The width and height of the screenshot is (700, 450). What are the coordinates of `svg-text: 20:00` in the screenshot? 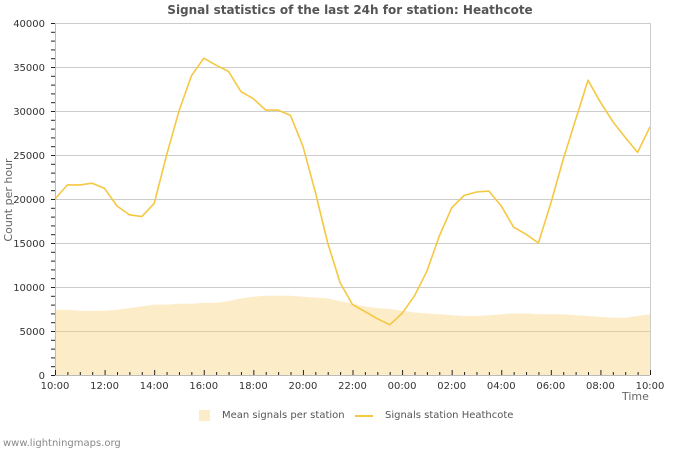 It's located at (303, 386).